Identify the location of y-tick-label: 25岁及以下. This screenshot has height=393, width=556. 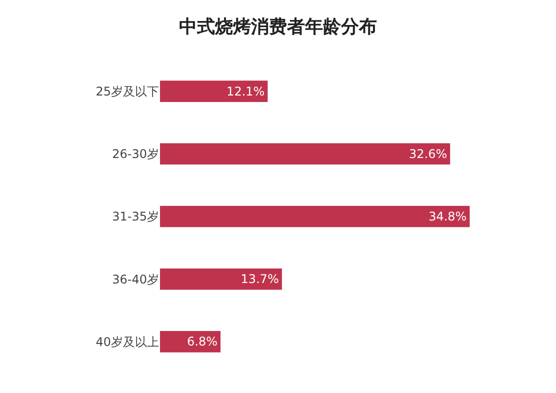
(127, 91).